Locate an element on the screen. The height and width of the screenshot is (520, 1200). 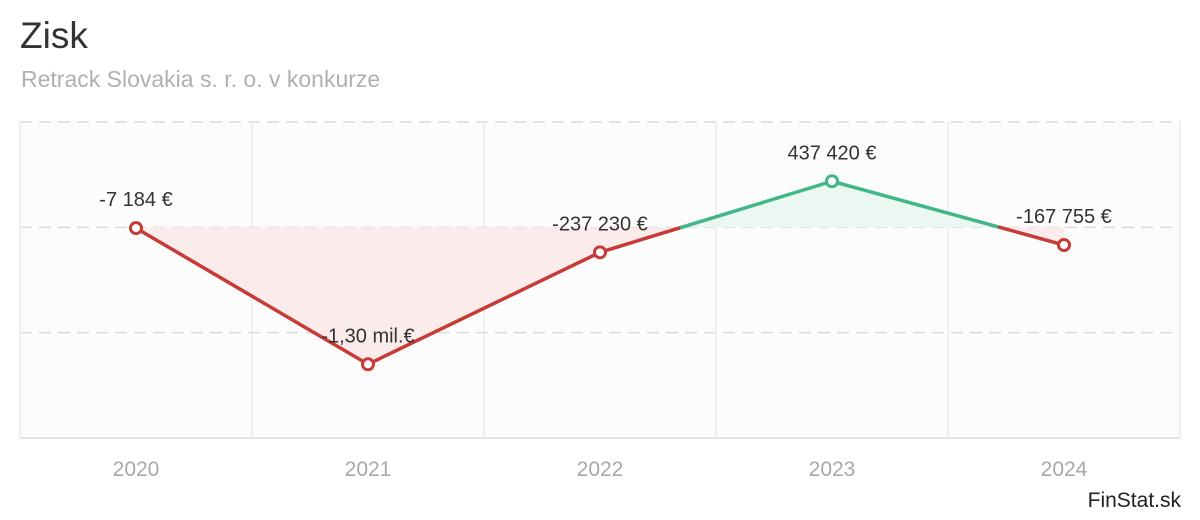
data-label-2024: -167 755 € is located at coordinates (1064, 217).